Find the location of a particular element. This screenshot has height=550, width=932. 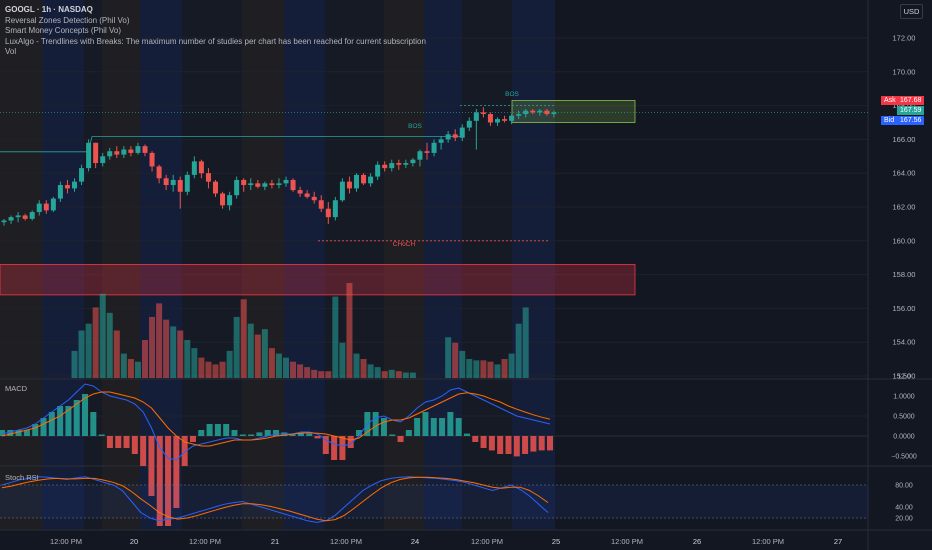

price-tick-label: 172.00 is located at coordinates (904, 38).